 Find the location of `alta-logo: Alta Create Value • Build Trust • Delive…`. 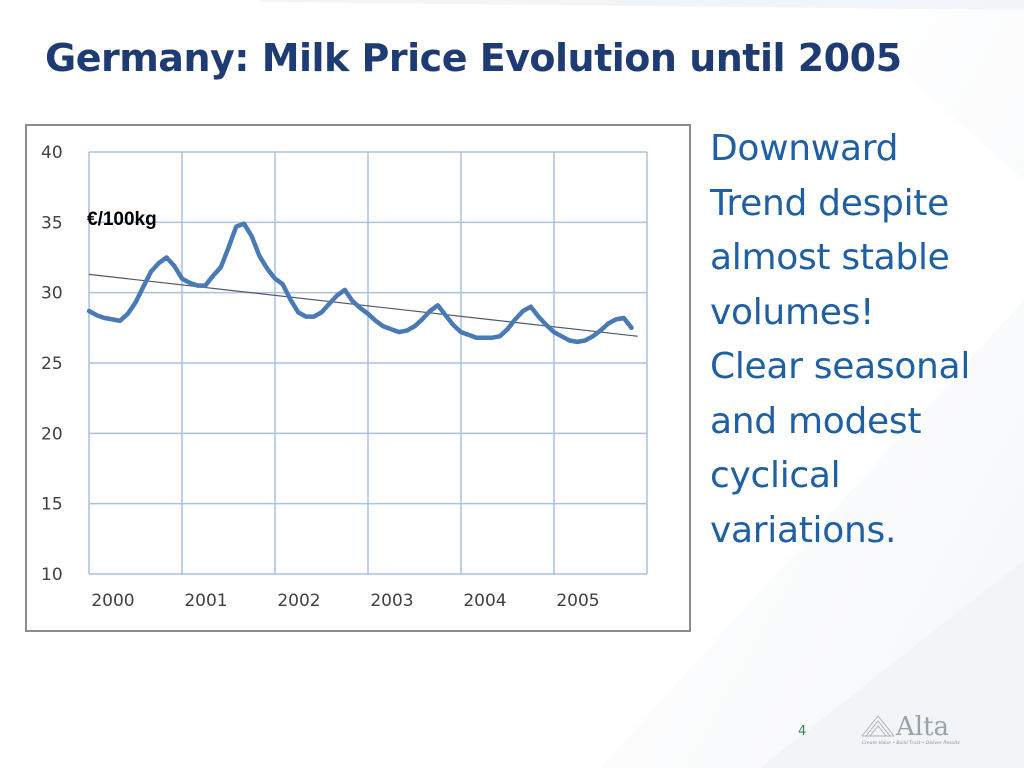

alta-logo: Alta Create Value • Build Trust • Delive… is located at coordinates (910, 729).